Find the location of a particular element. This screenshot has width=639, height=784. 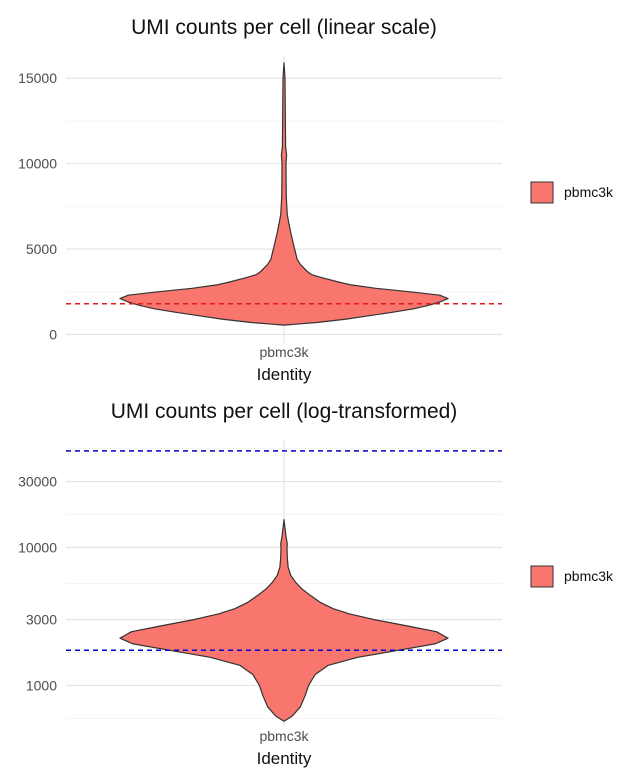

y-tick-label: 15000 is located at coordinates (37, 78).